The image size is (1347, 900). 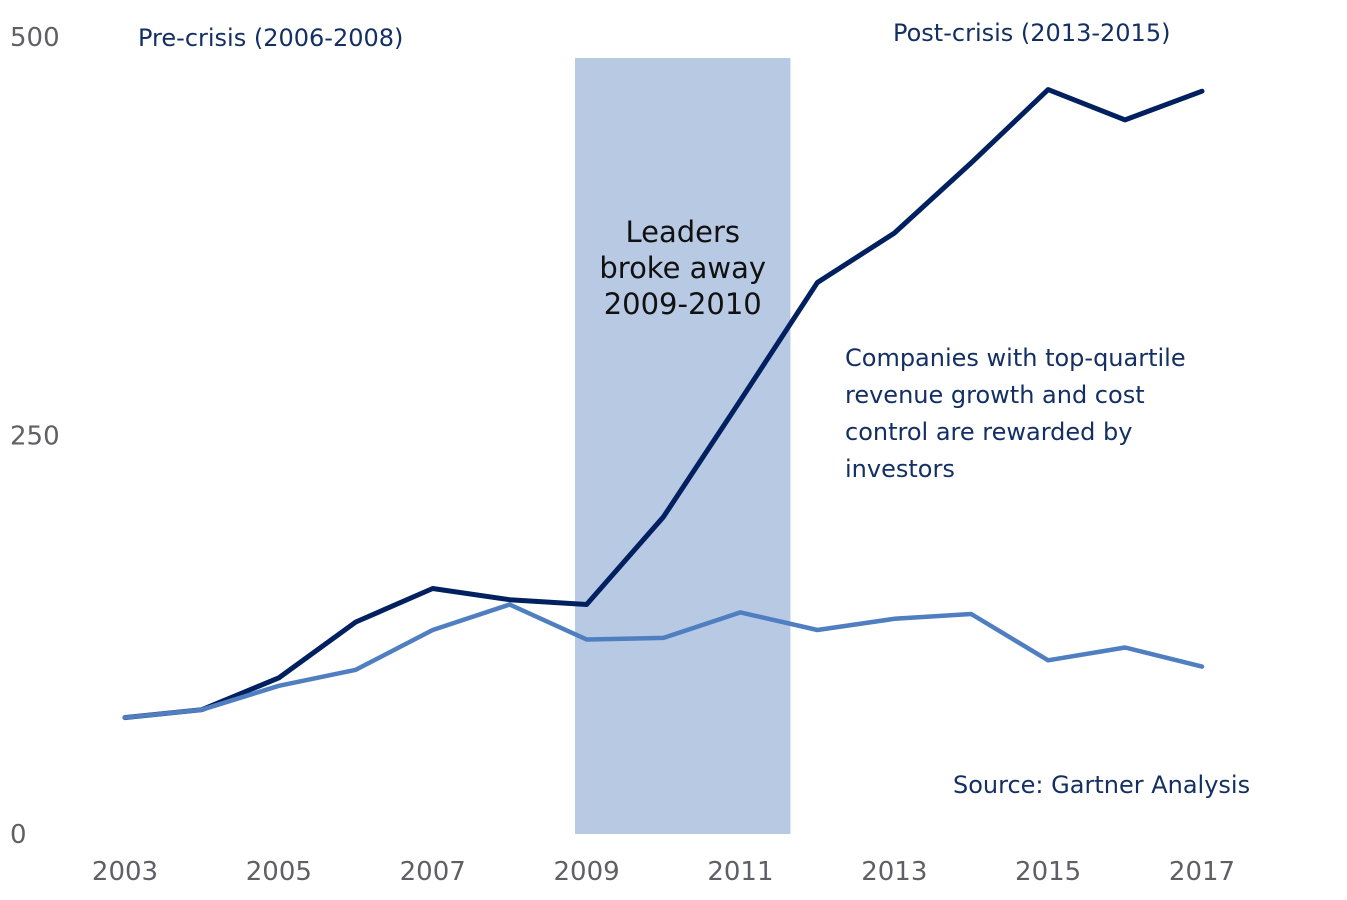 I want to click on pre-crisis-annotation: Pre-crisis (2006-2008), so click(x=270, y=38).